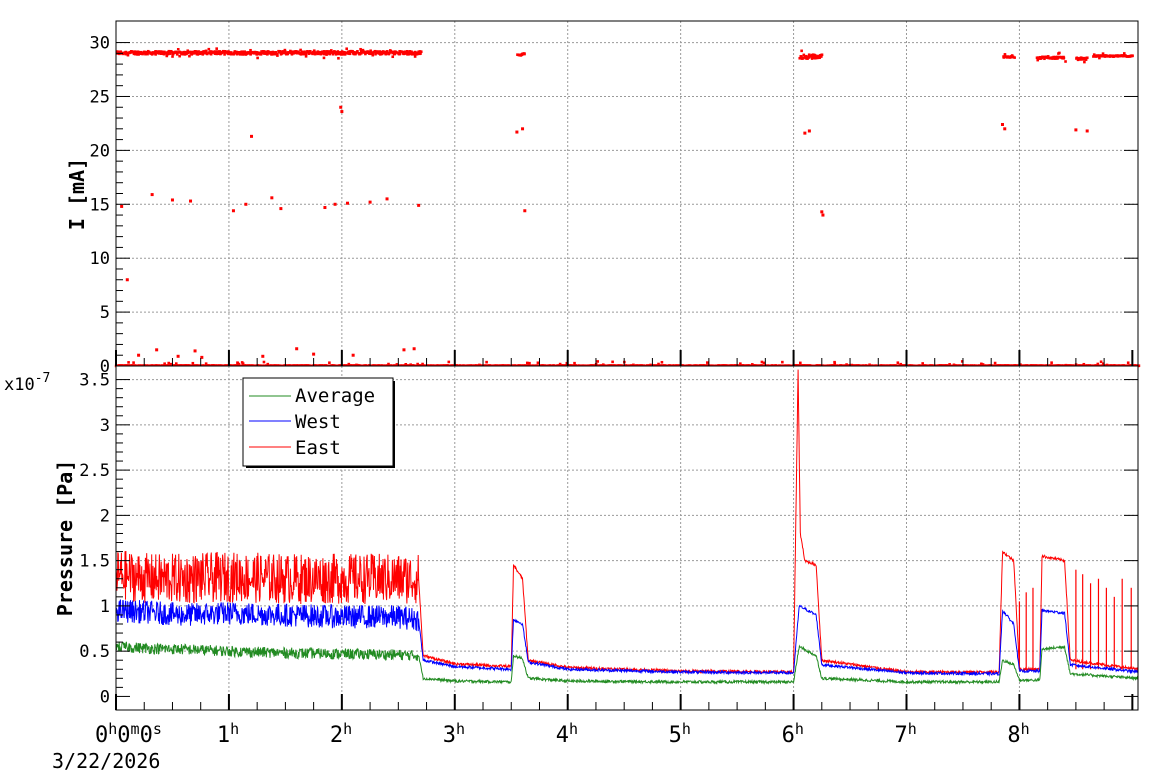 The image size is (1158, 782). Describe the element at coordinates (320, 467) in the screenshot. I see `legend-shadow-bottom` at that location.